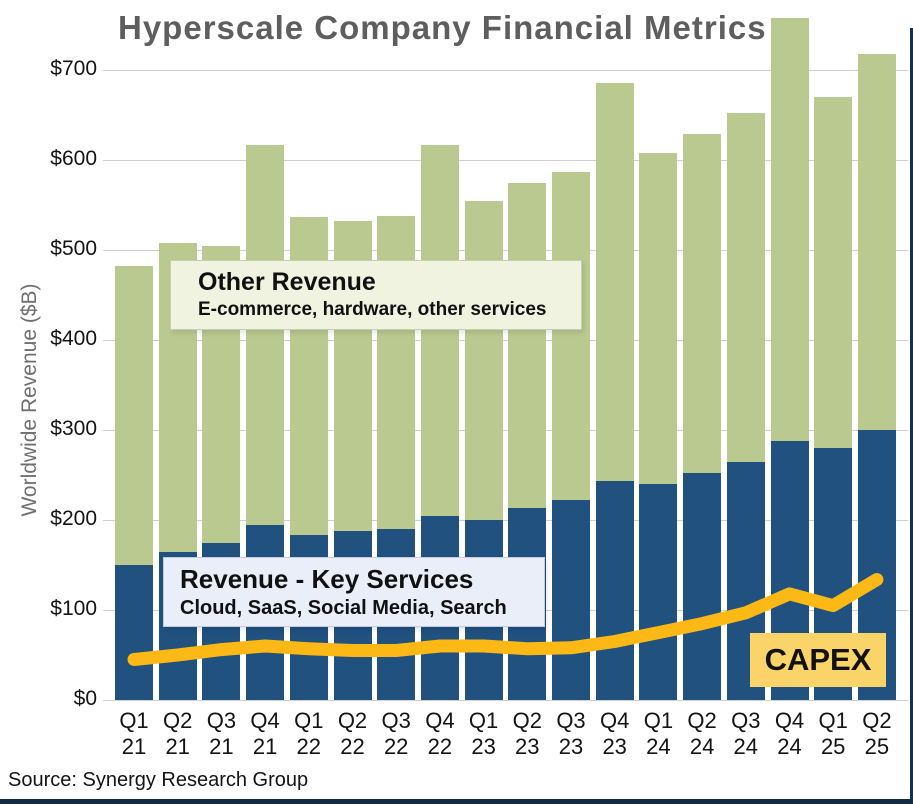 Image resolution: width=913 pixels, height=804 pixels. I want to click on x-tick-label-Q4-24: Q4 24, so click(790, 734).